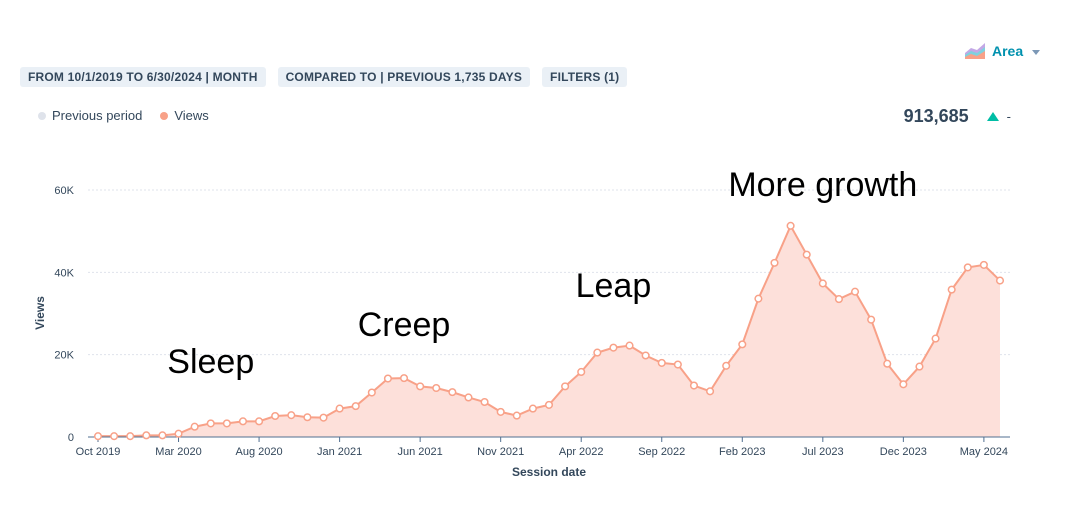 The image size is (1077, 520). What do you see at coordinates (822, 185) in the screenshot?
I see `annotation-label: More growth` at bounding box center [822, 185].